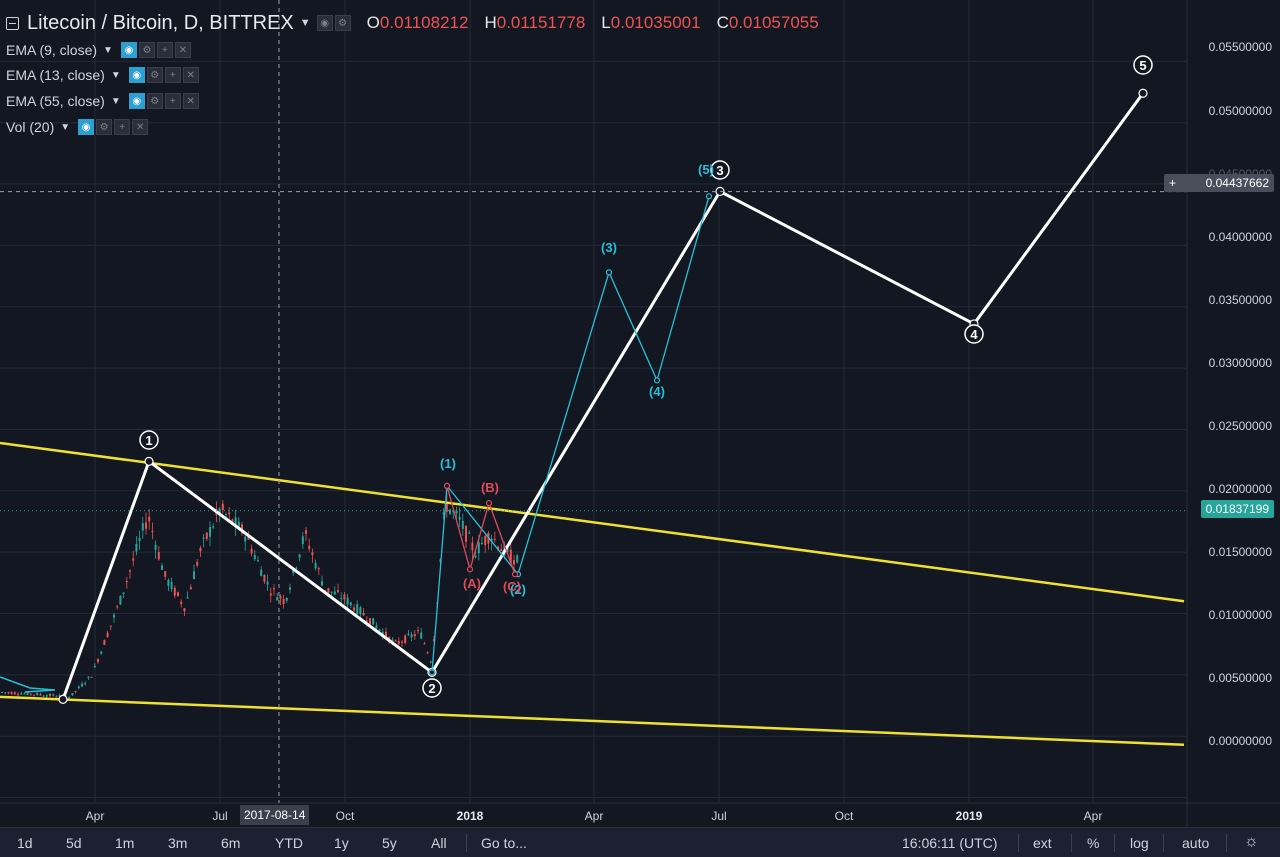  What do you see at coordinates (481, 530) in the screenshot?
I see `corrective-wave-line` at bounding box center [481, 530].